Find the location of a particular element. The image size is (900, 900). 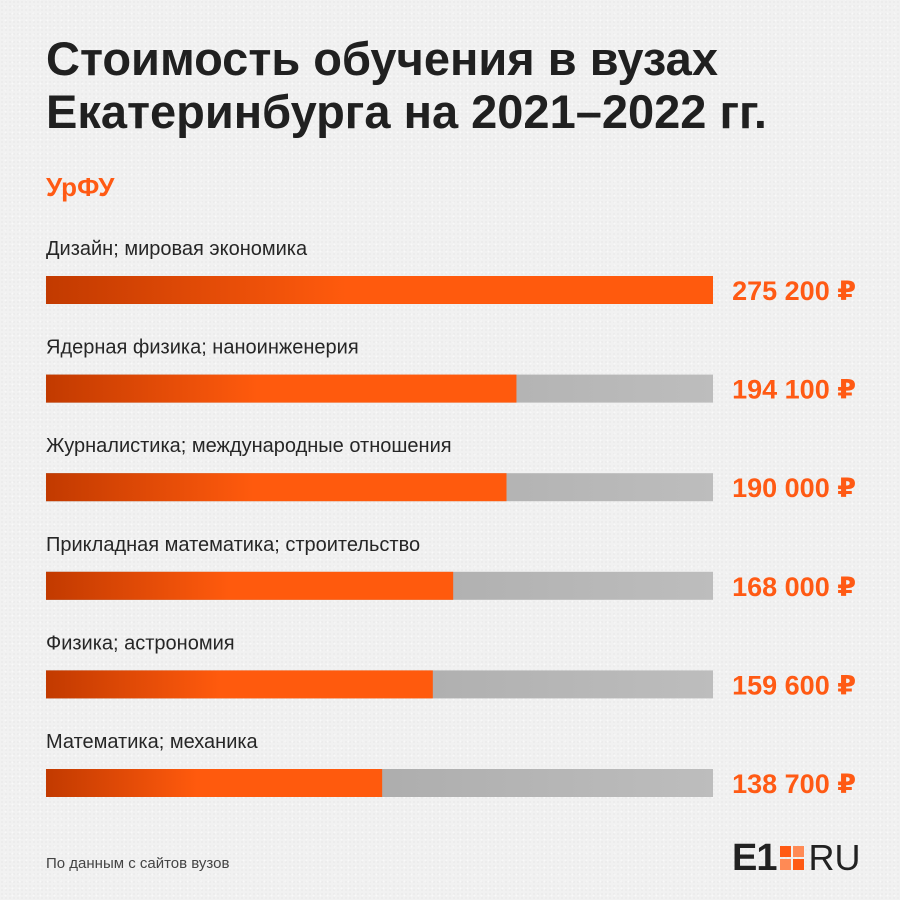

value-label: 138 700 ₽ is located at coordinates (794, 784).